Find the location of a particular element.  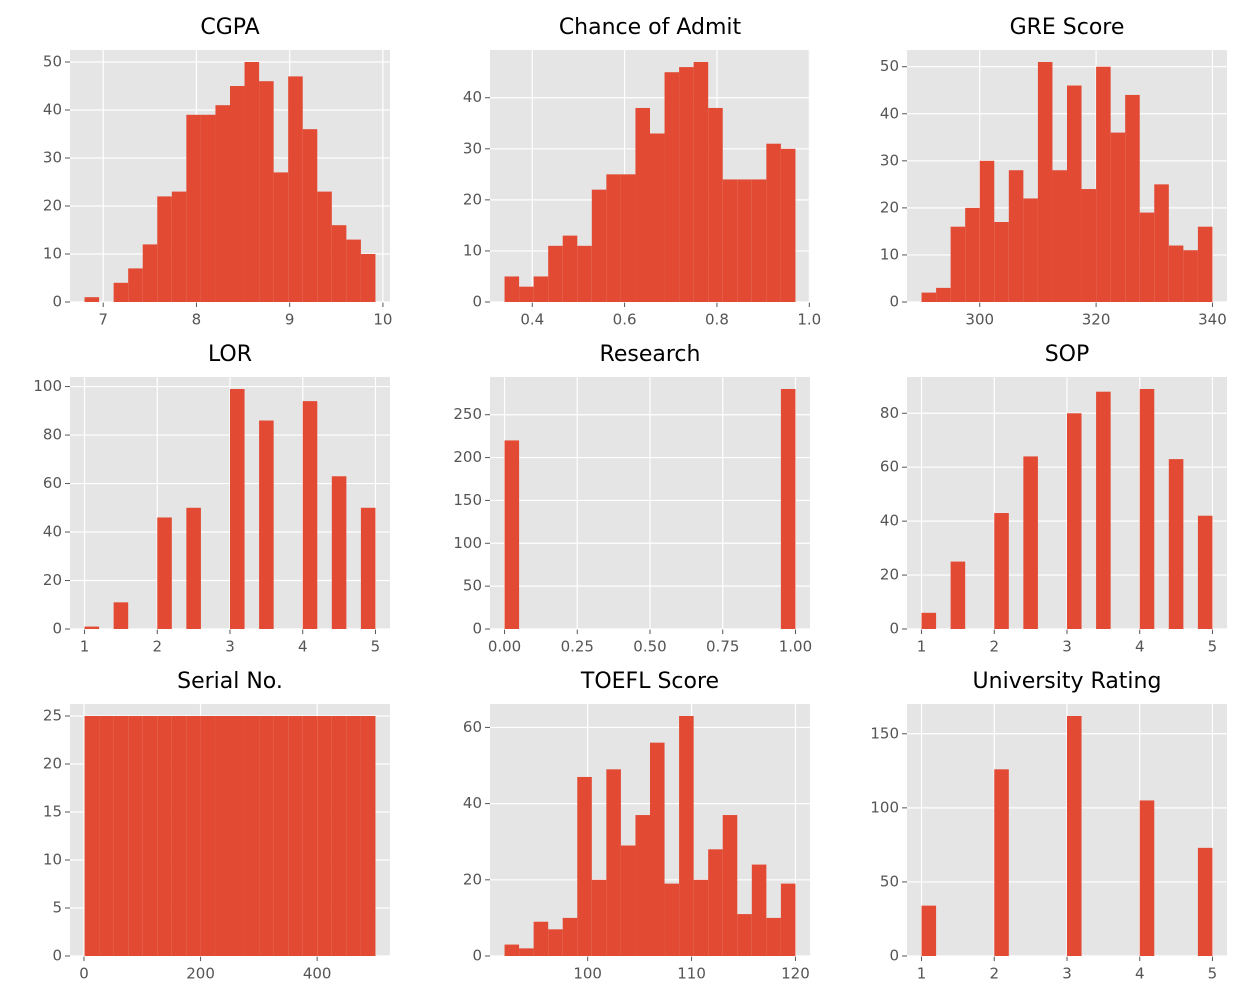

x-tick-label: 7 is located at coordinates (103, 320).